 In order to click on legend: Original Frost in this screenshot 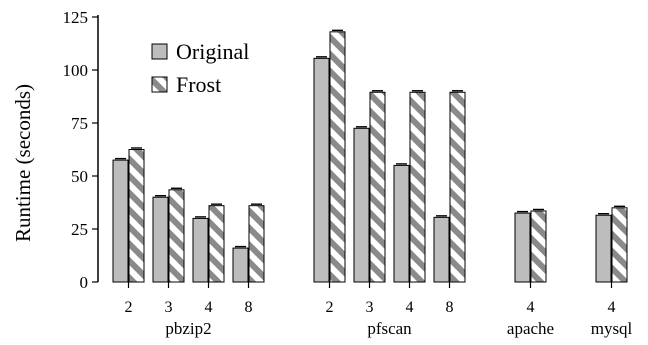, I will do `click(200, 68)`.